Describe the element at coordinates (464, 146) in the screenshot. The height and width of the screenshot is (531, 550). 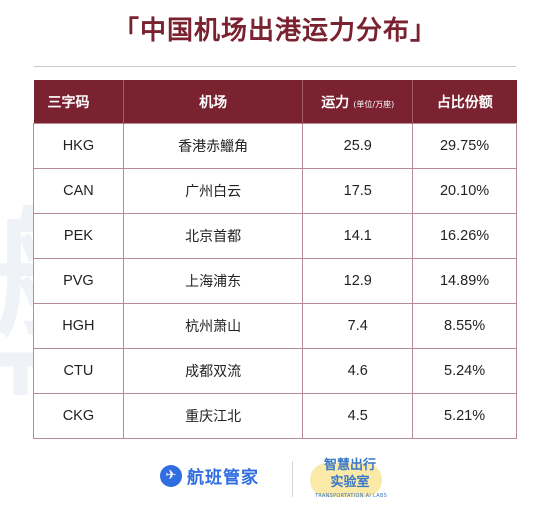
I see `cell-share: 29.75%` at that location.